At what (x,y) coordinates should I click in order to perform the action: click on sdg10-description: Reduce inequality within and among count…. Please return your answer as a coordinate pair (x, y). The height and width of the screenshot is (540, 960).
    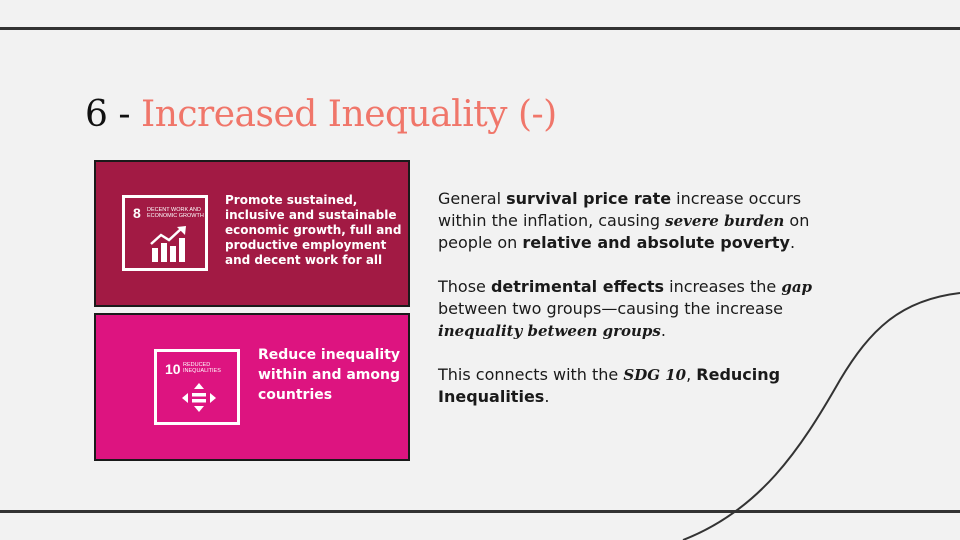
    Looking at the image, I should click on (329, 375).